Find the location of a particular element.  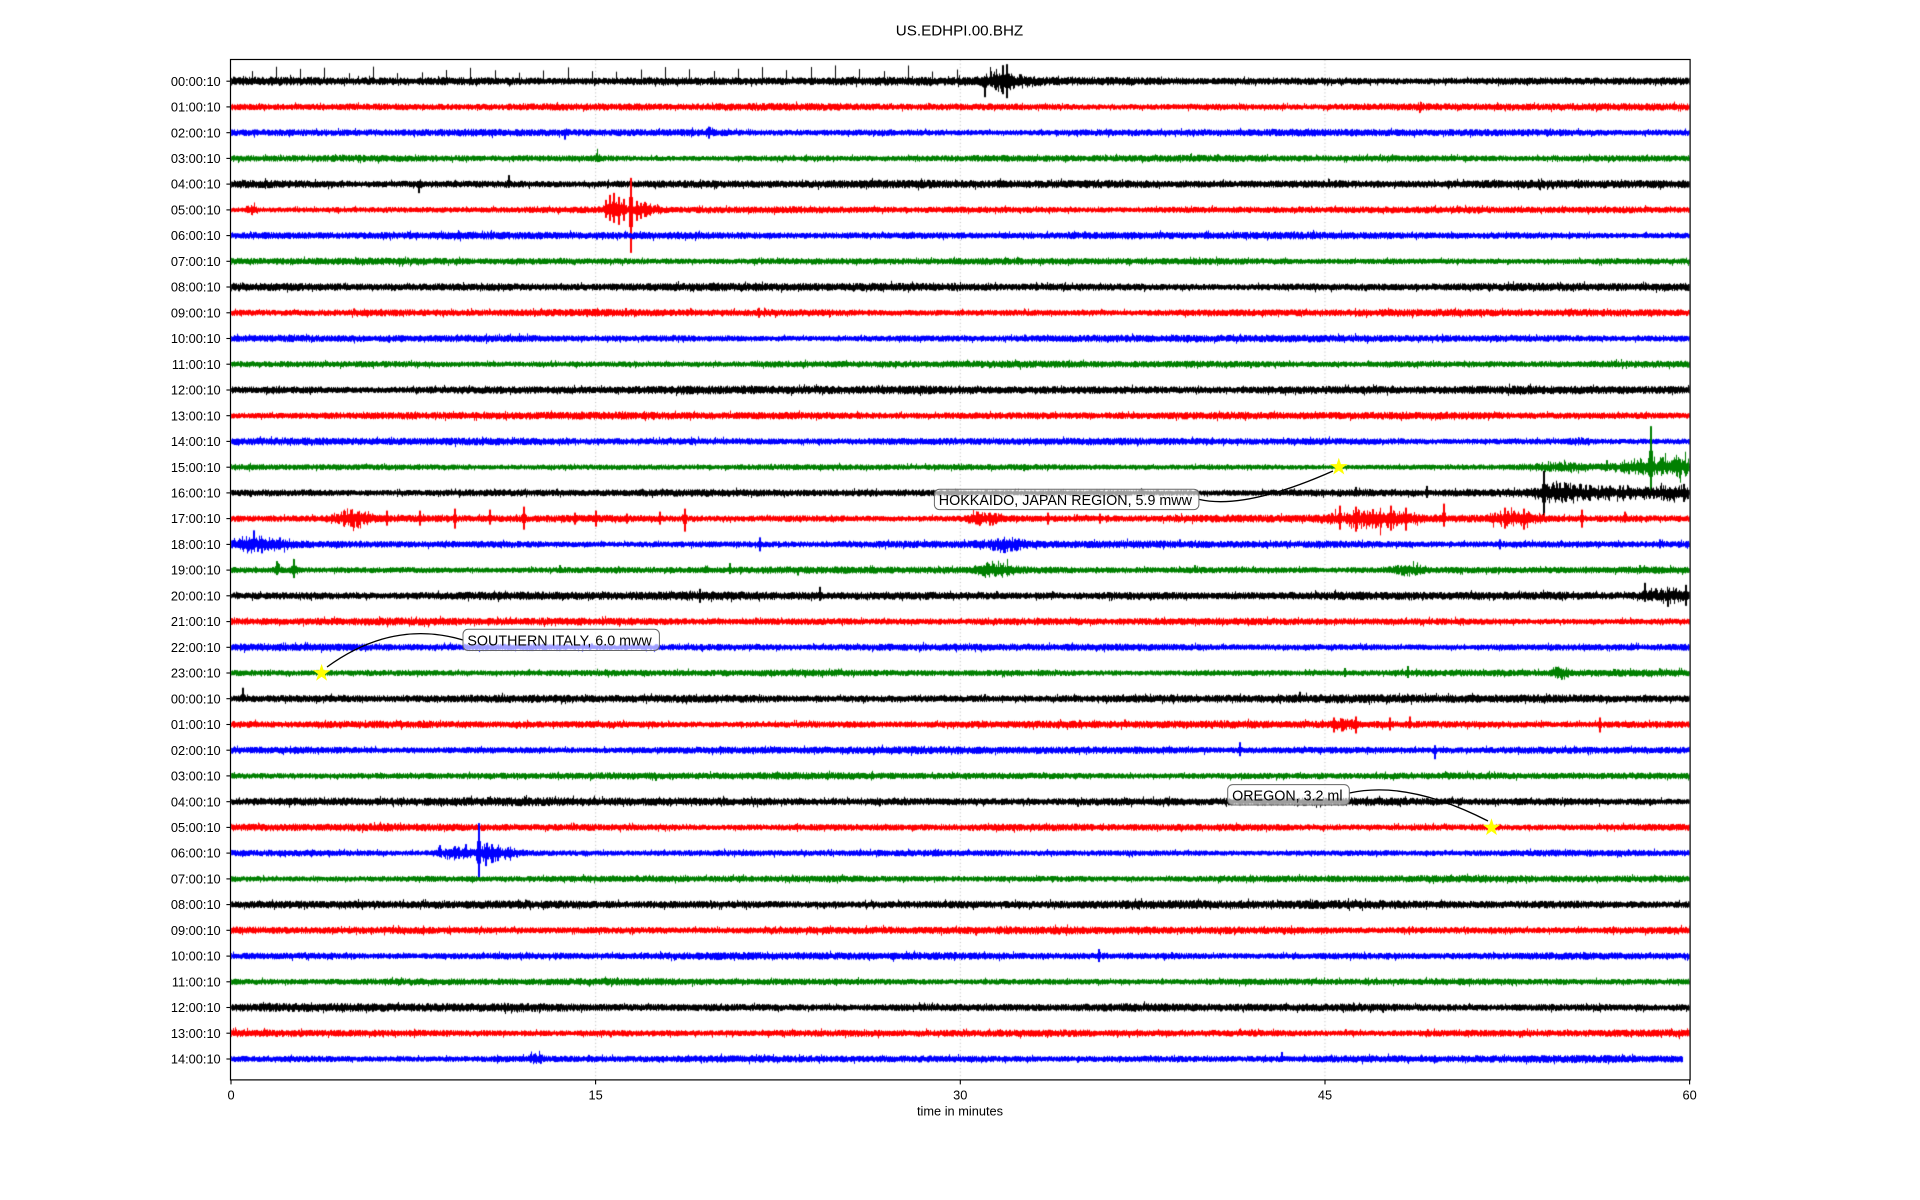

svg-text: 20:00:10 is located at coordinates (196, 595).